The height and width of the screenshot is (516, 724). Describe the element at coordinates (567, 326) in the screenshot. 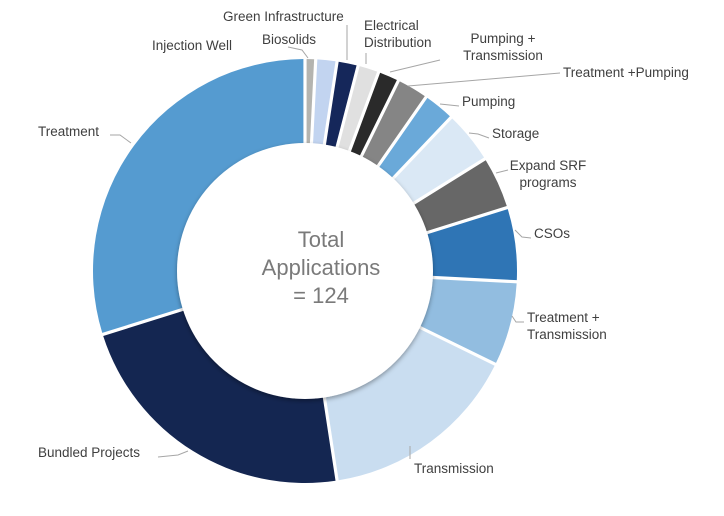

I see `label-treatment-transmission: Treatment + Transmission` at that location.